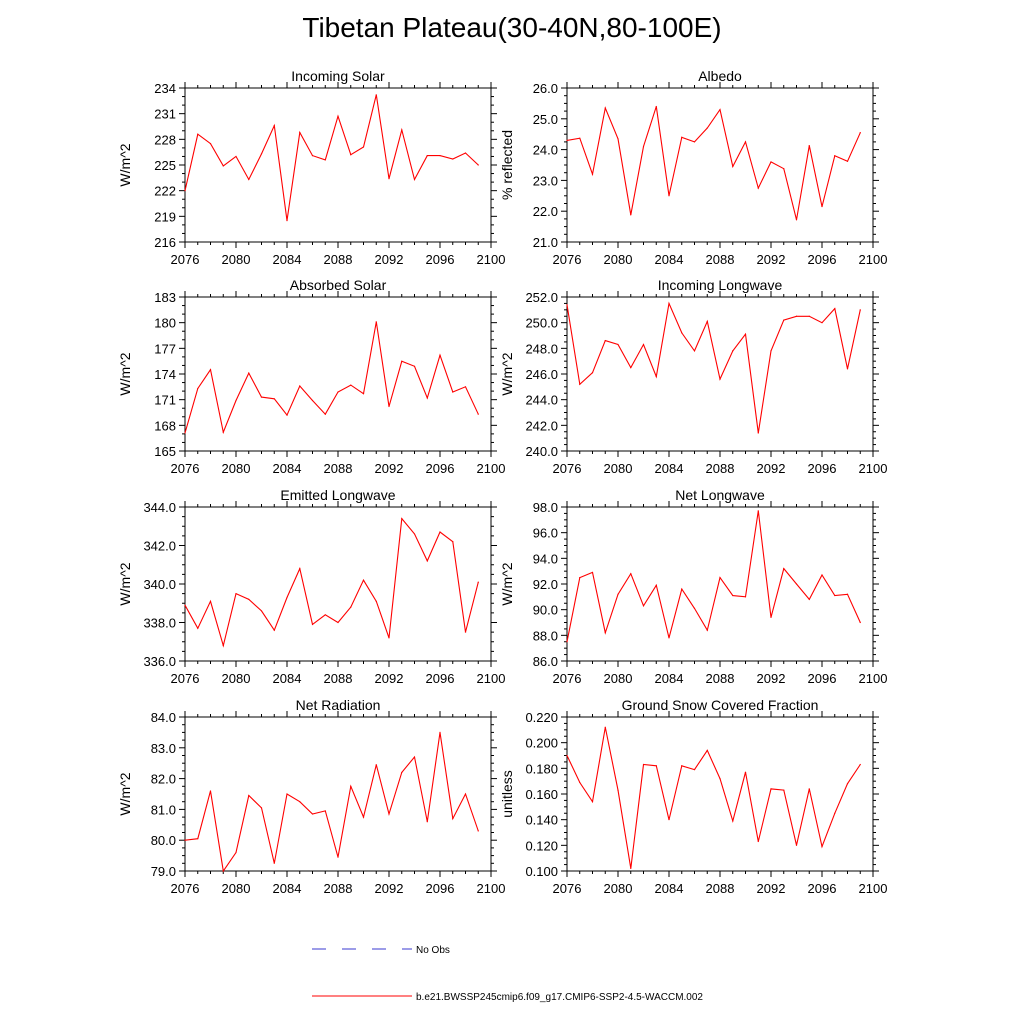 The height and width of the screenshot is (1024, 1024). Describe the element at coordinates (163, 748) in the screenshot. I see `y-tick-label: 83.0` at that location.